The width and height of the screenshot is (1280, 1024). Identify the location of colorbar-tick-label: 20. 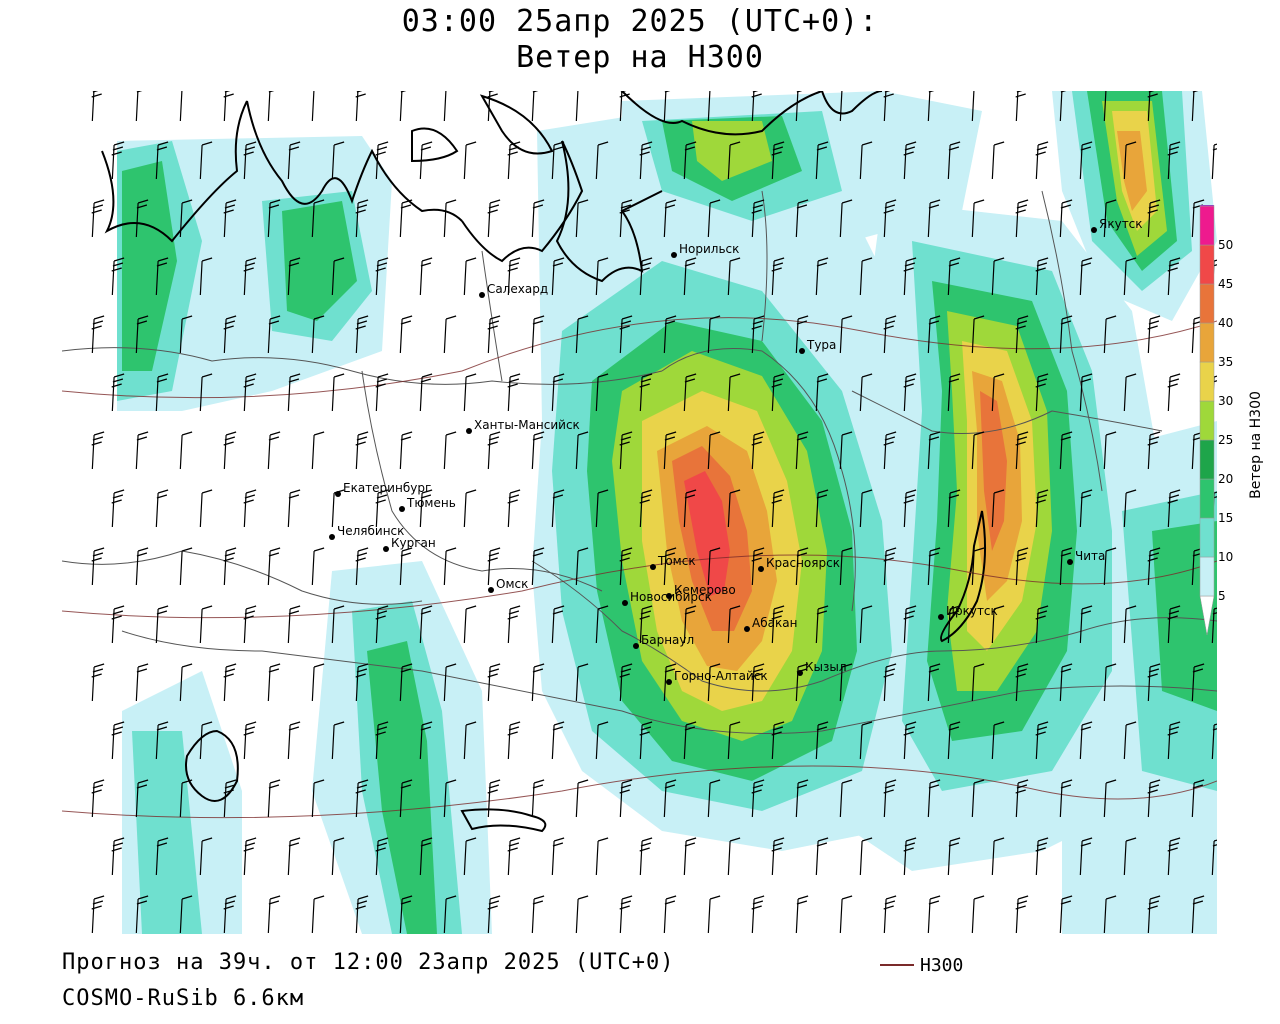
(1225, 479).